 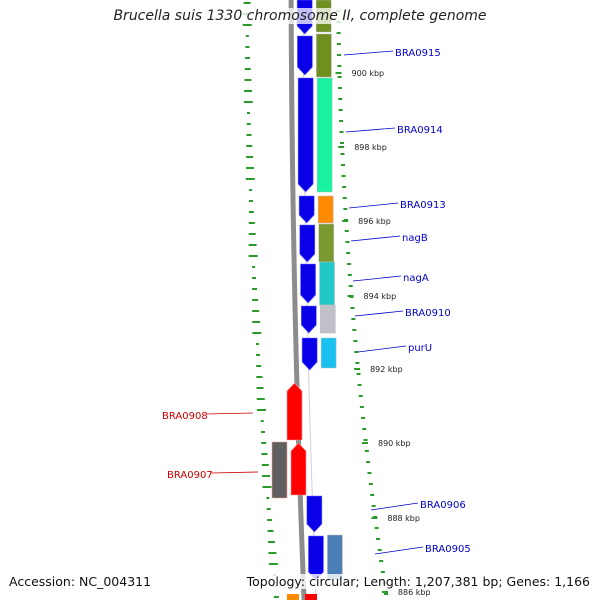 I want to click on gene-track, so click(x=297, y=300).